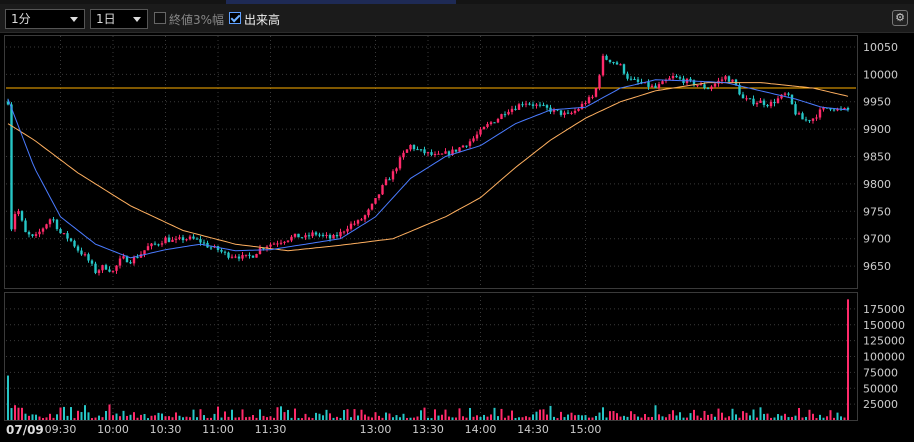 Image resolution: width=914 pixels, height=442 pixels. I want to click on volume-checkbox, so click(235, 18).